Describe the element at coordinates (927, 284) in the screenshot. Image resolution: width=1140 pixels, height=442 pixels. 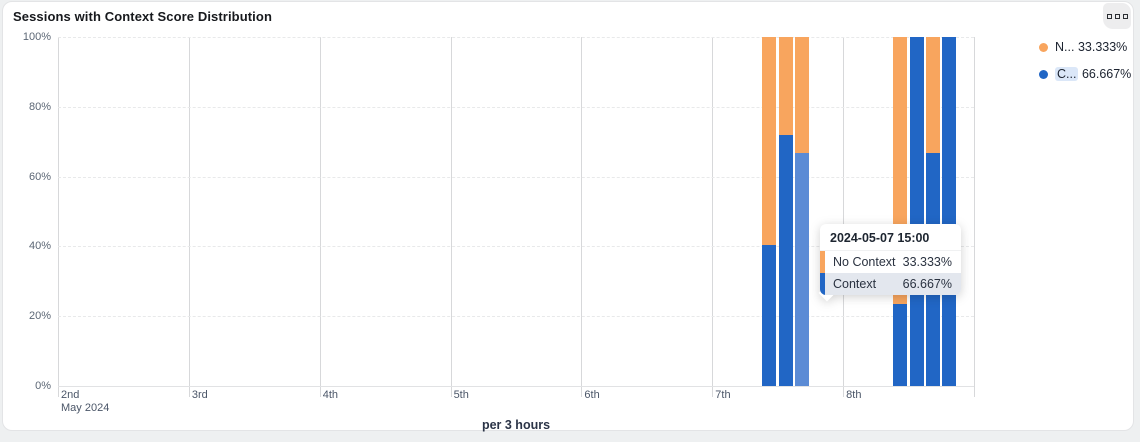
I see `tooltip-row-value: 66.667%` at that location.